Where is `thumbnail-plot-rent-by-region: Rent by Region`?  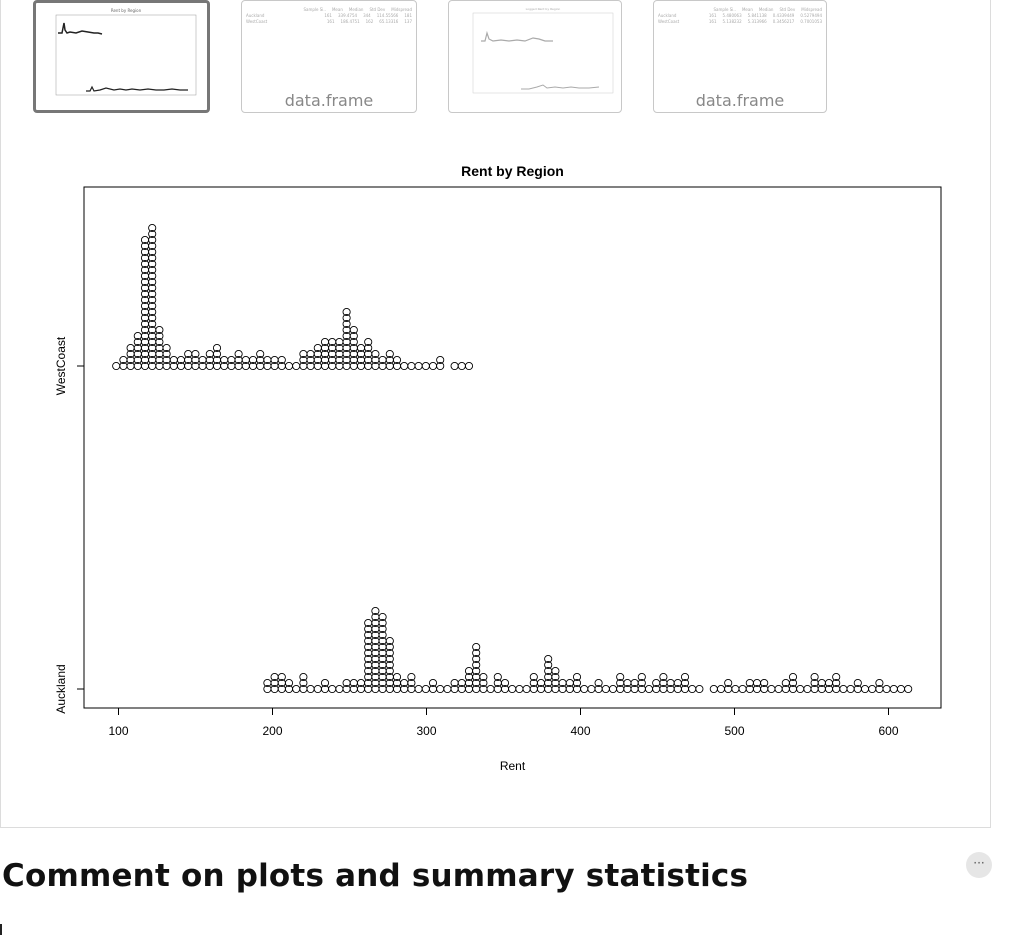 thumbnail-plot-rent-by-region: Rent by Region is located at coordinates (121, 56).